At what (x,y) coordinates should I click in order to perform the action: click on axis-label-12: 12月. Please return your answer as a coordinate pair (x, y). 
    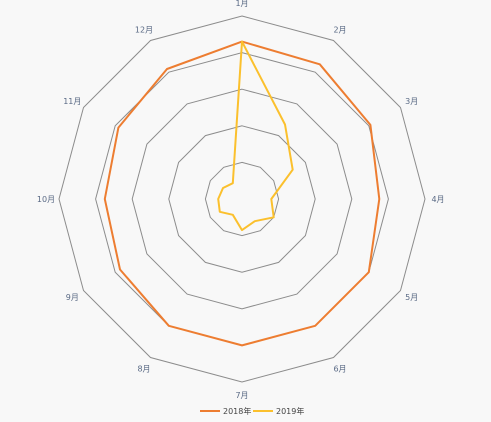
    Looking at the image, I should click on (144, 29).